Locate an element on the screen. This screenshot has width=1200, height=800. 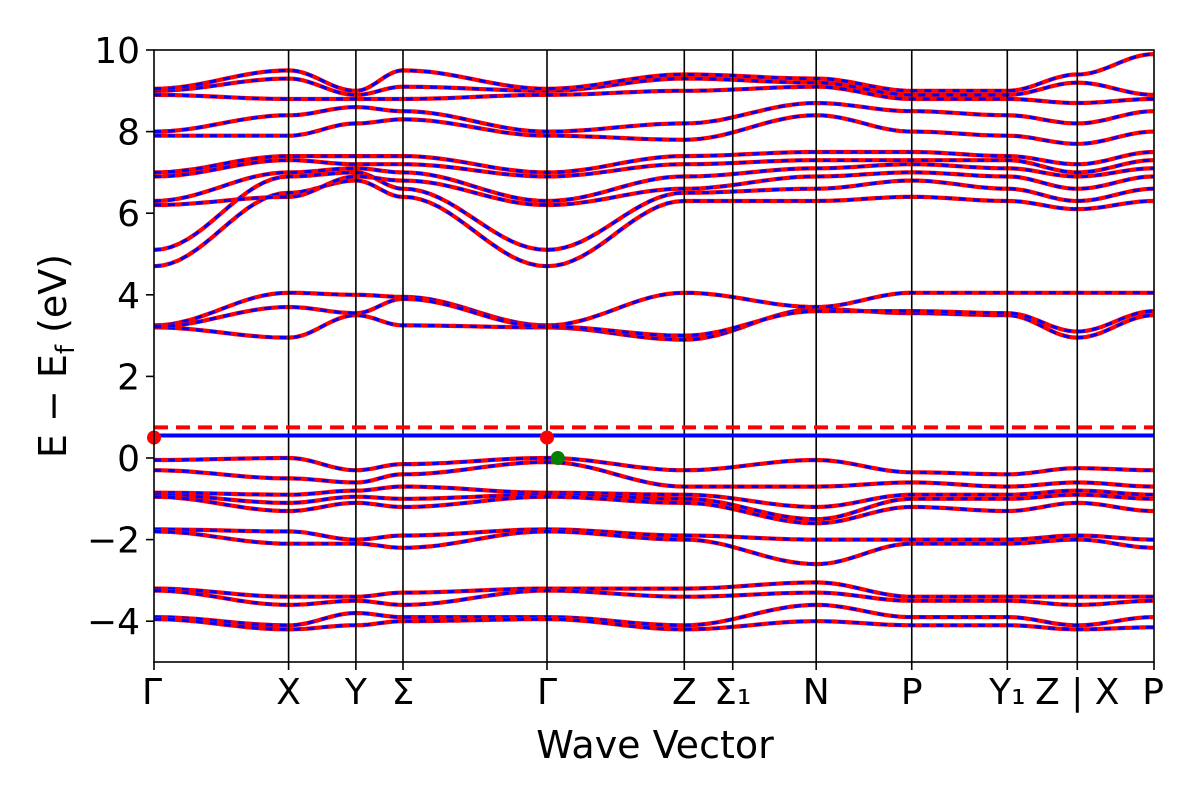
y-axis-label-subscript: f is located at coordinates (66, 349).